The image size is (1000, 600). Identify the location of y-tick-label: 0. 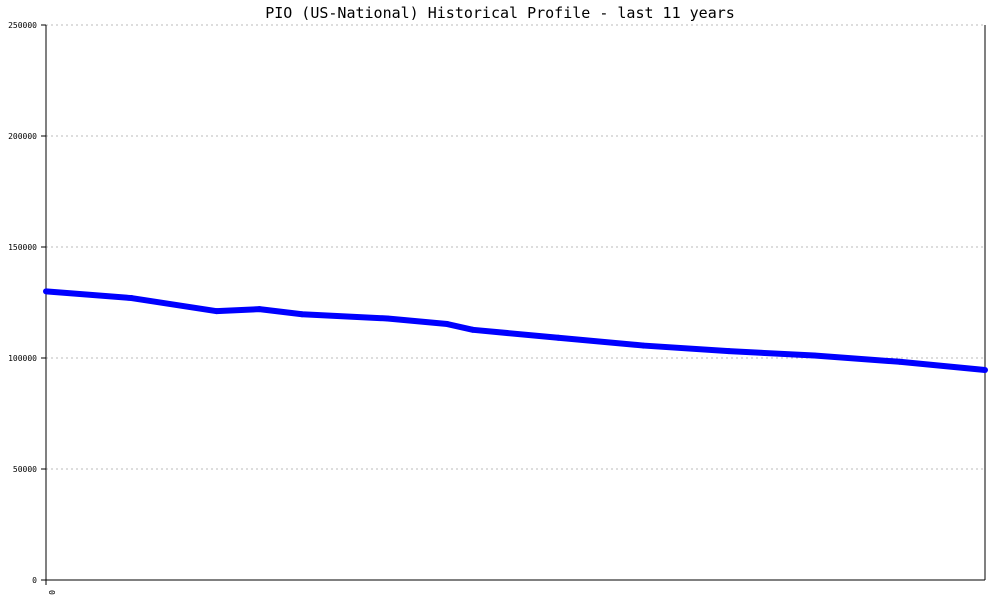
(34, 580).